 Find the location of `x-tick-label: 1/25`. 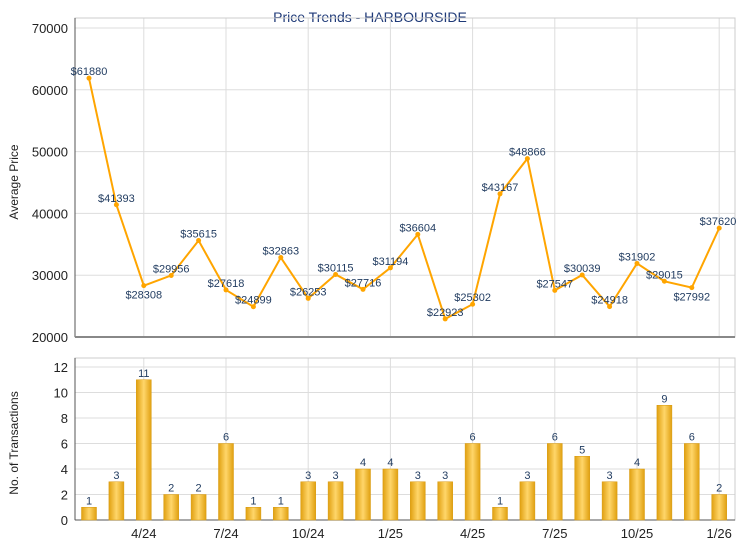

x-tick-label: 1/25 is located at coordinates (390, 533).